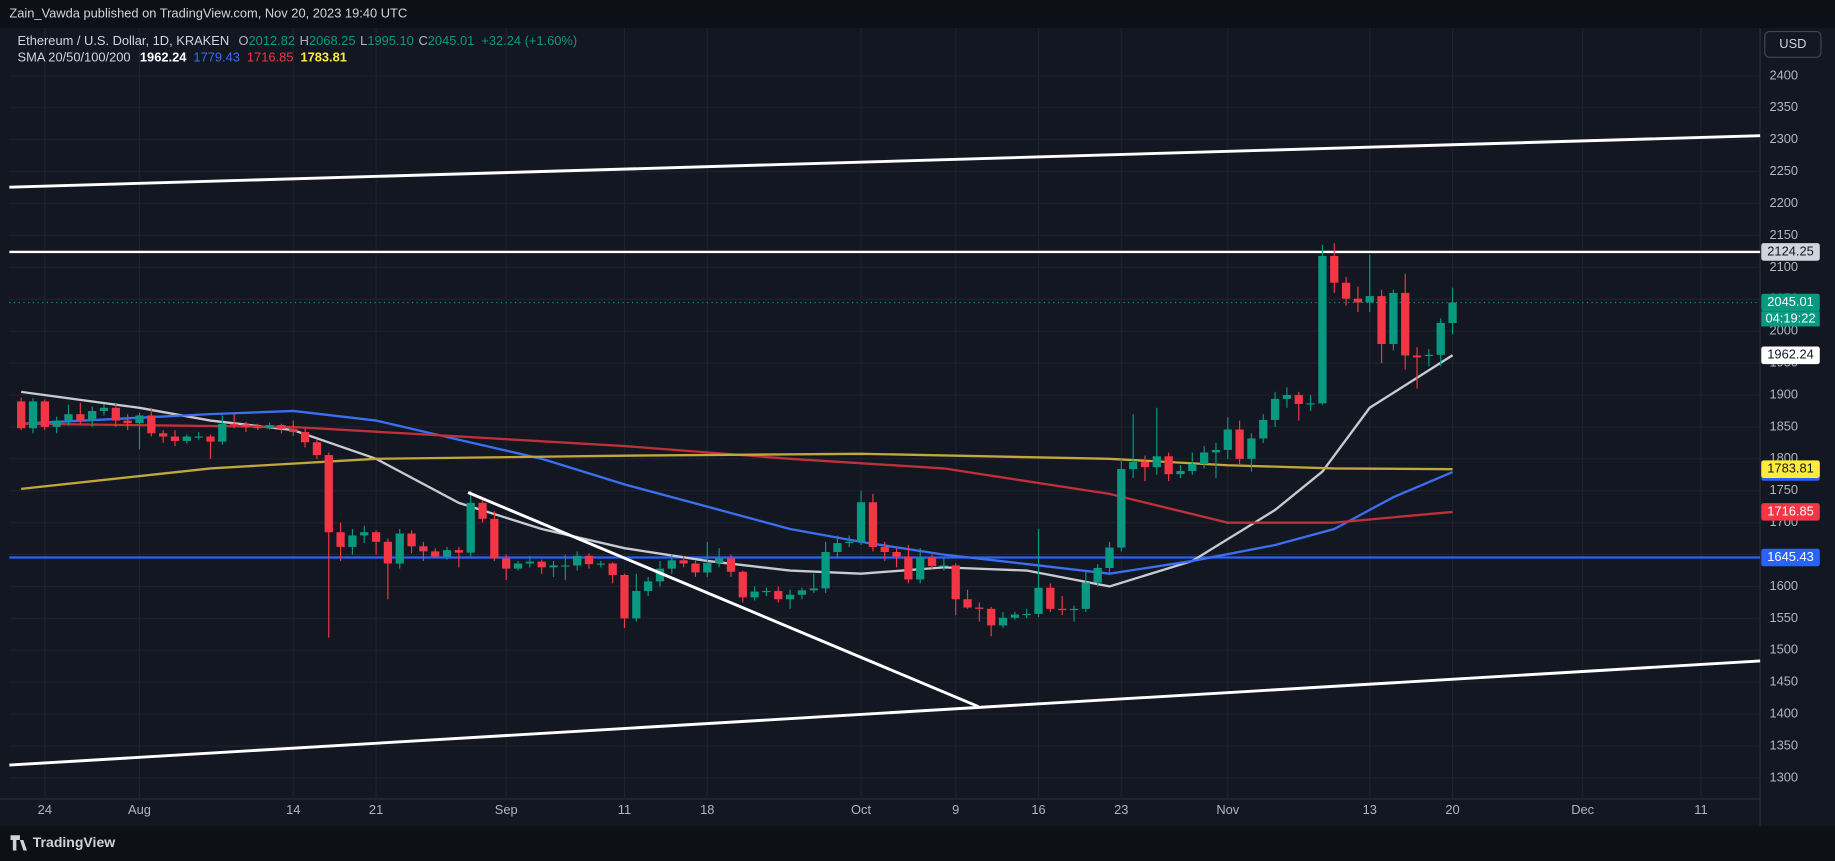 The image size is (1835, 861). What do you see at coordinates (1582, 809) in the screenshot?
I see `x-tick-label: Dec` at bounding box center [1582, 809].